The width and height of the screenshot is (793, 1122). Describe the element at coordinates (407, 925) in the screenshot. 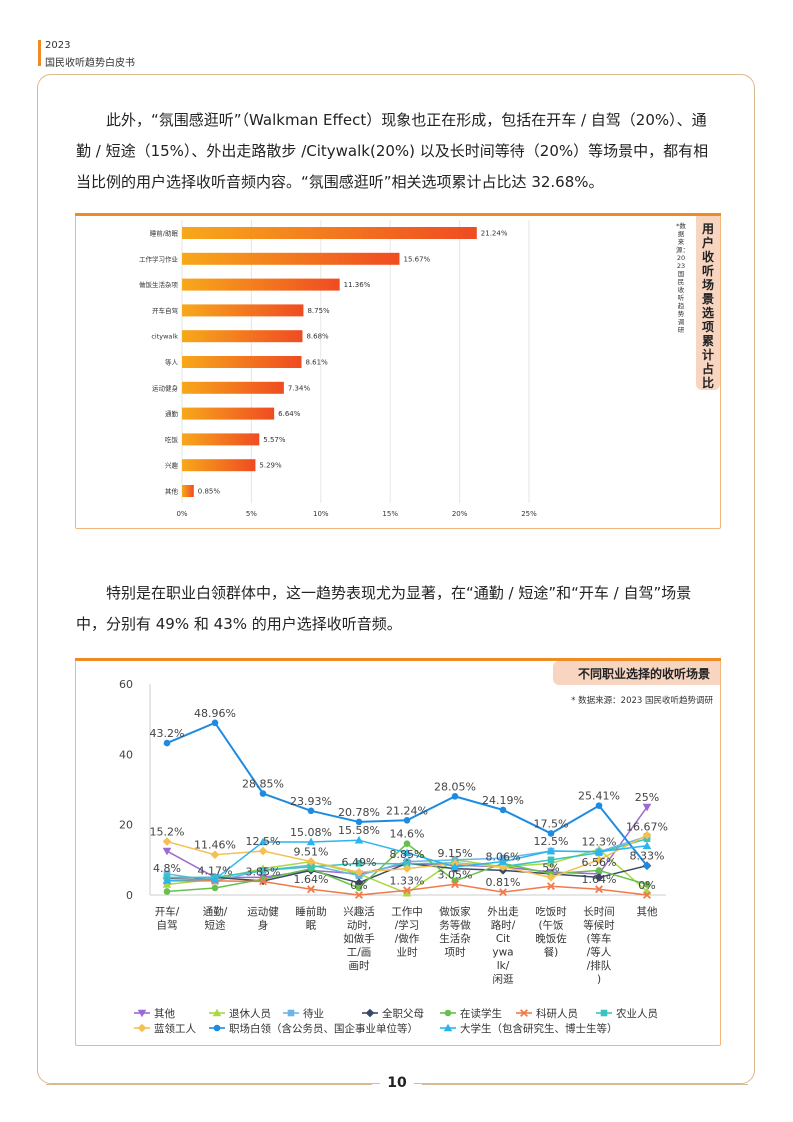

I see `chart2-x-tick-line: /学习` at that location.